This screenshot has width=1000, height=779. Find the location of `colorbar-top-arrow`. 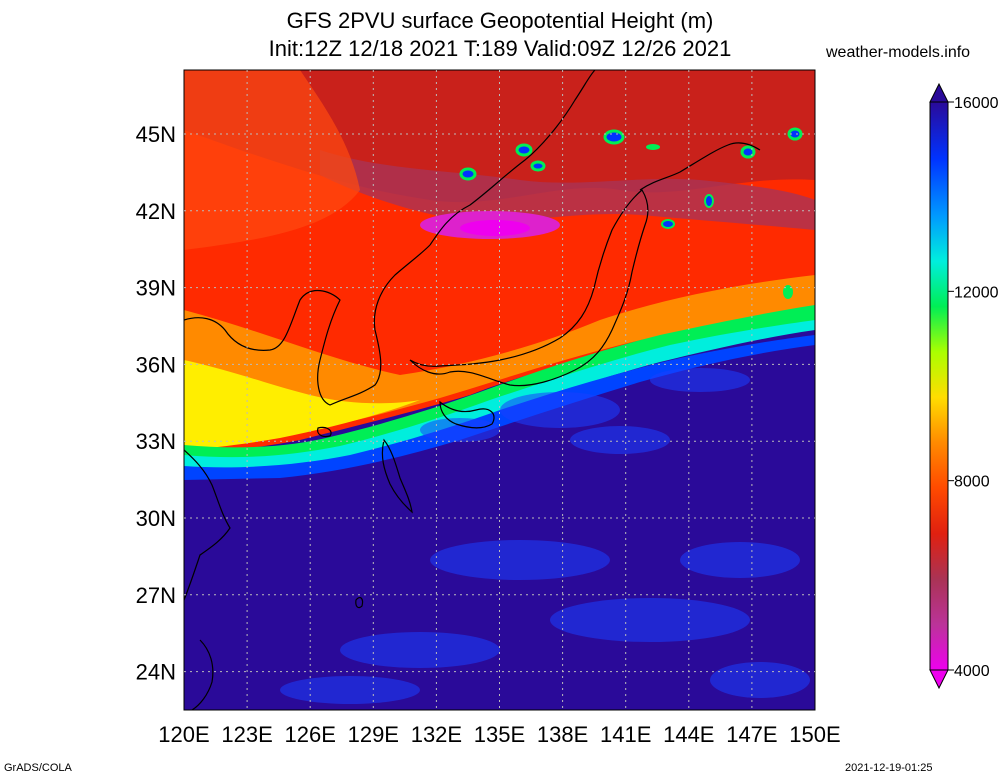

colorbar-top-arrow is located at coordinates (939, 92).